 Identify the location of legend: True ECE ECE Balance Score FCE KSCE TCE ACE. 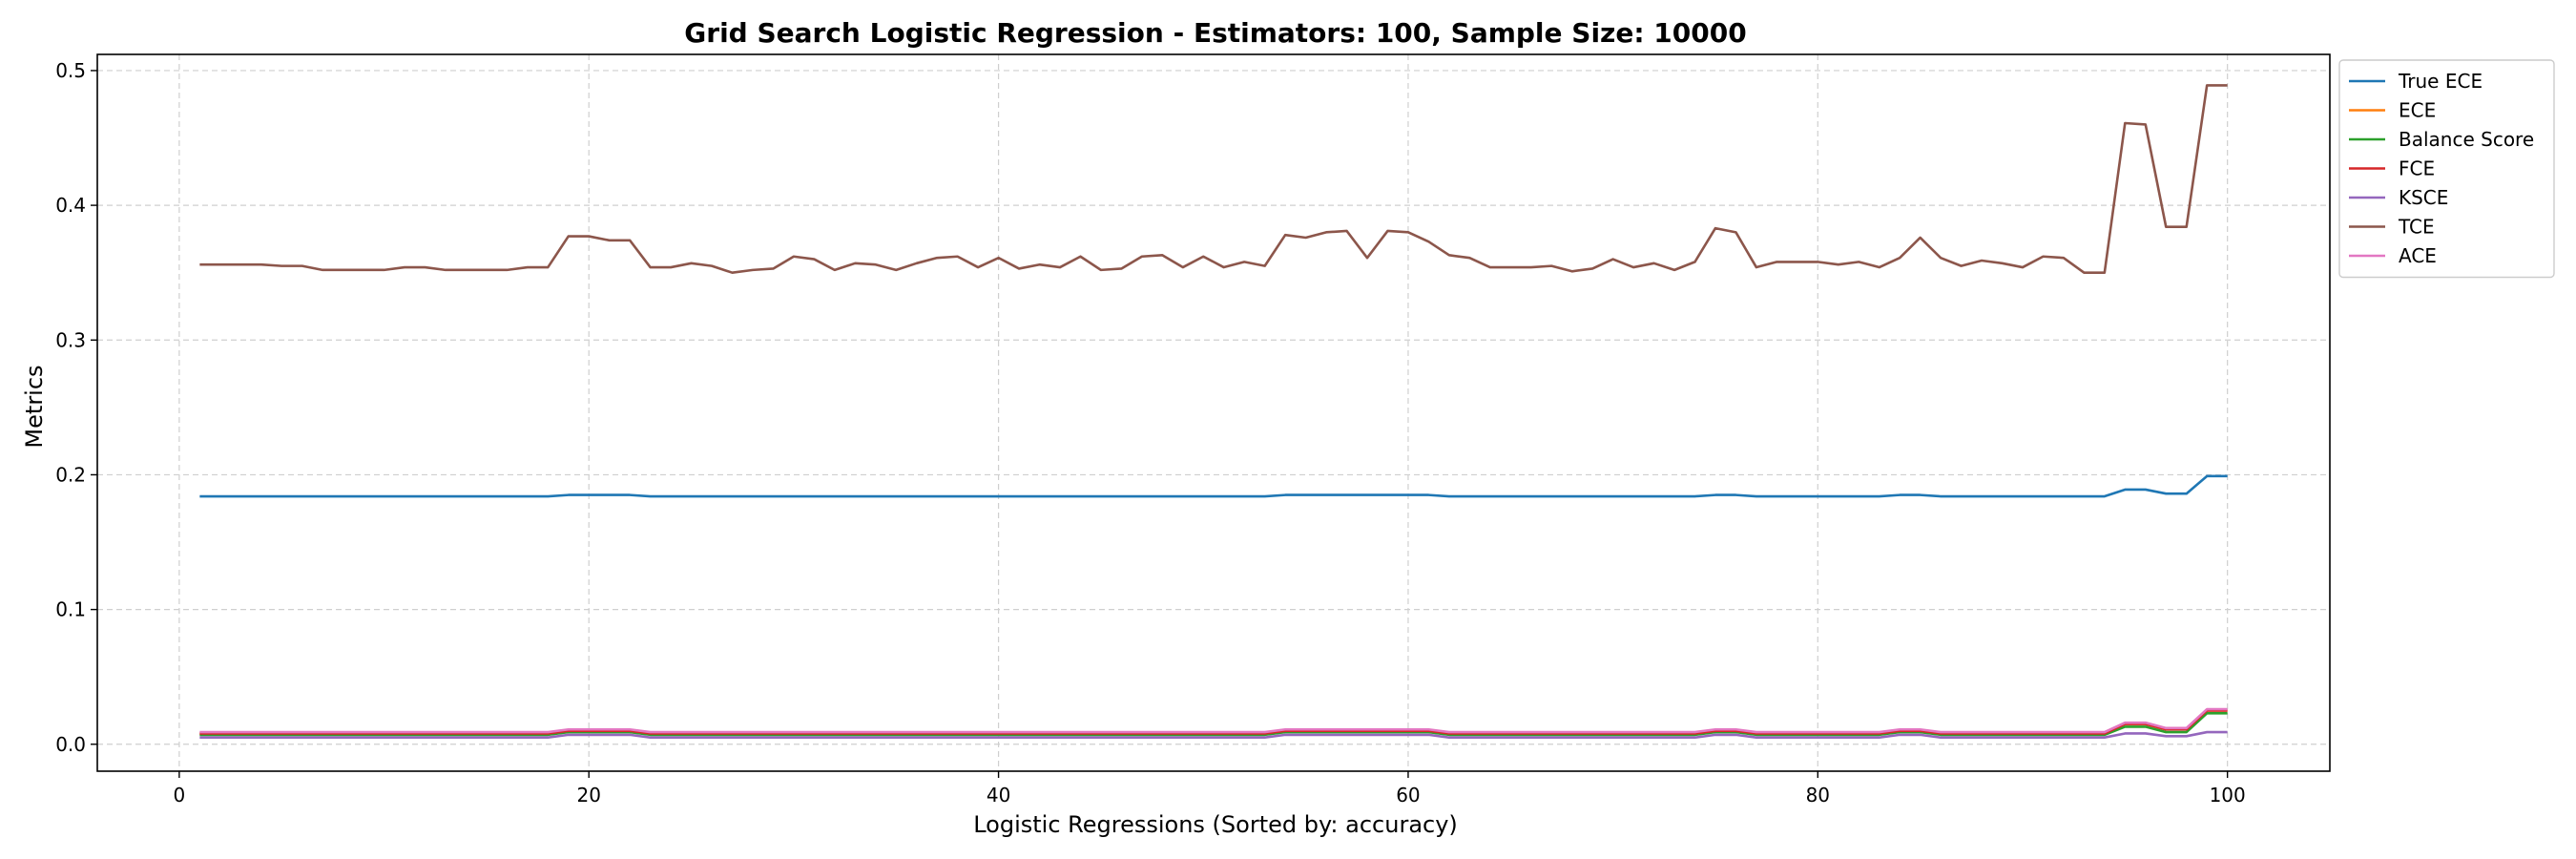
(2446, 169).